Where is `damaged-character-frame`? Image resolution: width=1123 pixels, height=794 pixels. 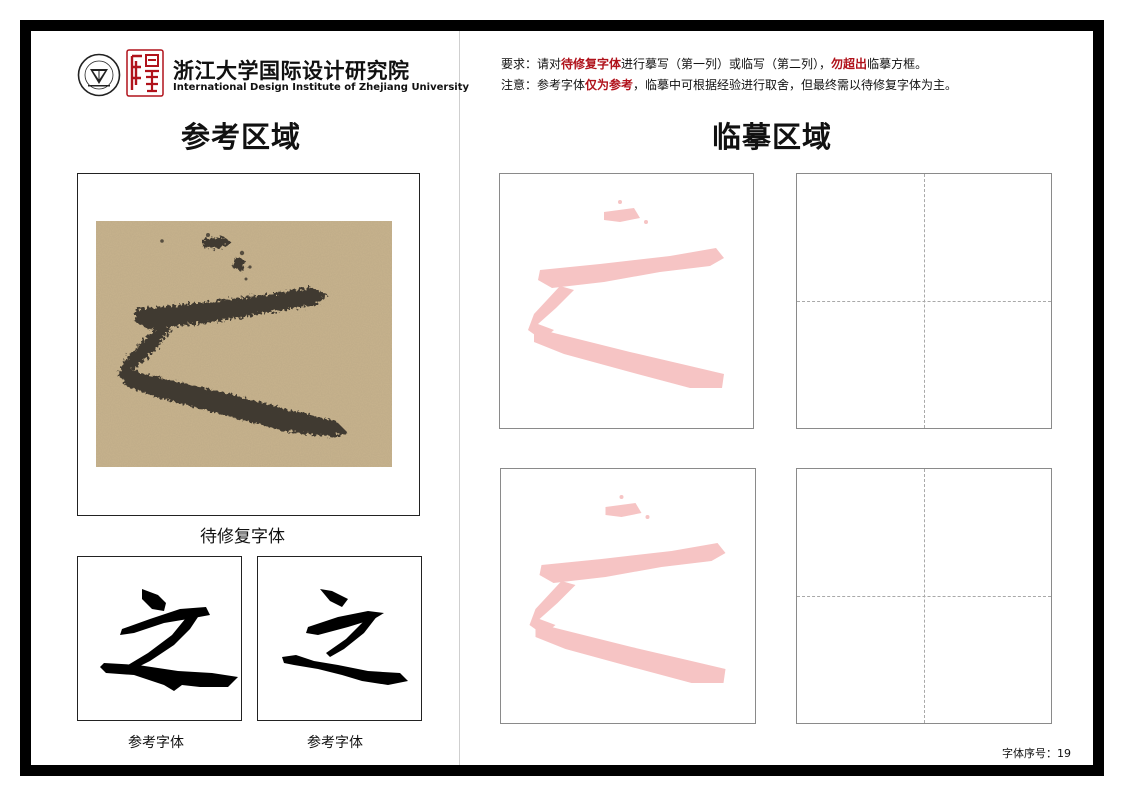
damaged-character-frame is located at coordinates (248, 344).